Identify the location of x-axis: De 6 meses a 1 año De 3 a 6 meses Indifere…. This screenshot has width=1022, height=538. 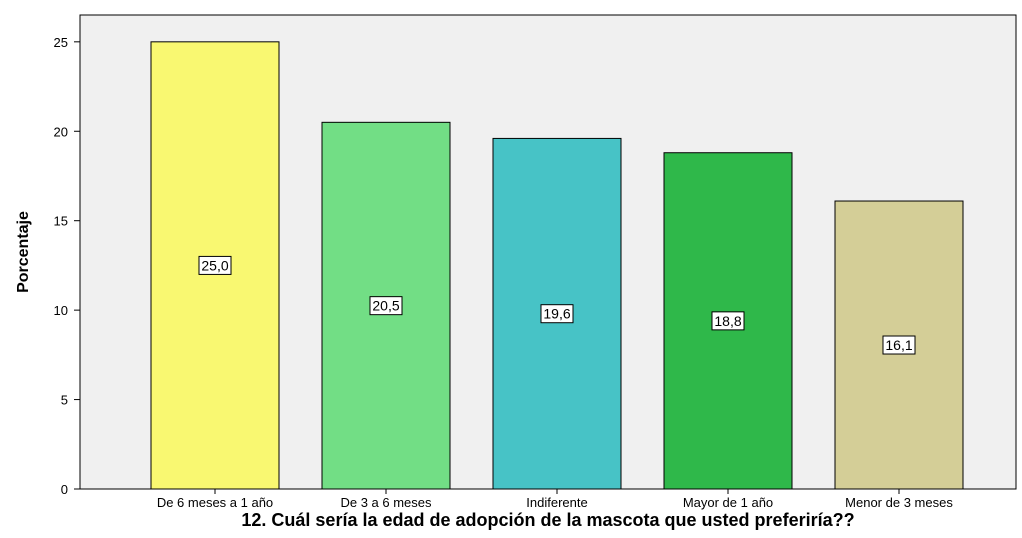
(555, 499).